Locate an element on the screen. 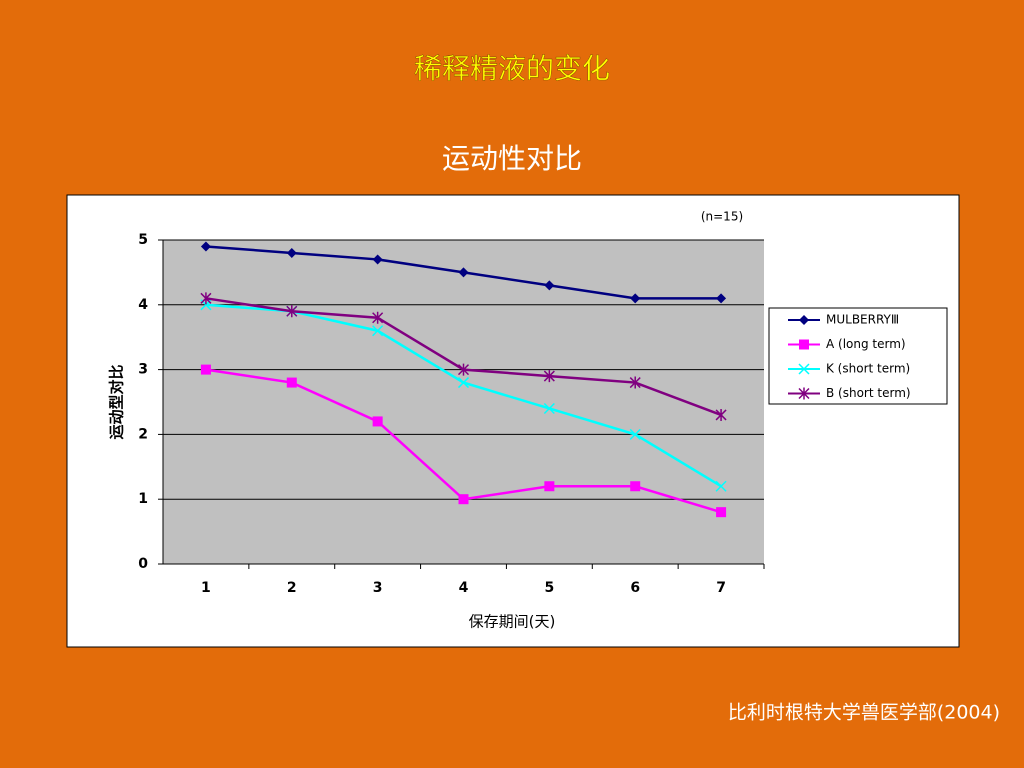  x-tick-label: 7 is located at coordinates (721, 588).